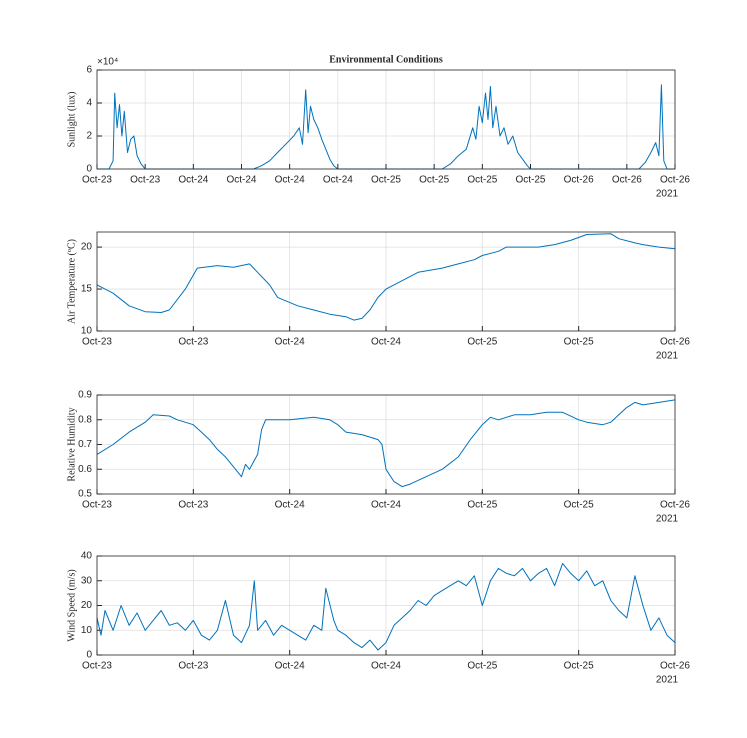  I want to click on chart-title: Environmental Conditions, so click(386, 59).